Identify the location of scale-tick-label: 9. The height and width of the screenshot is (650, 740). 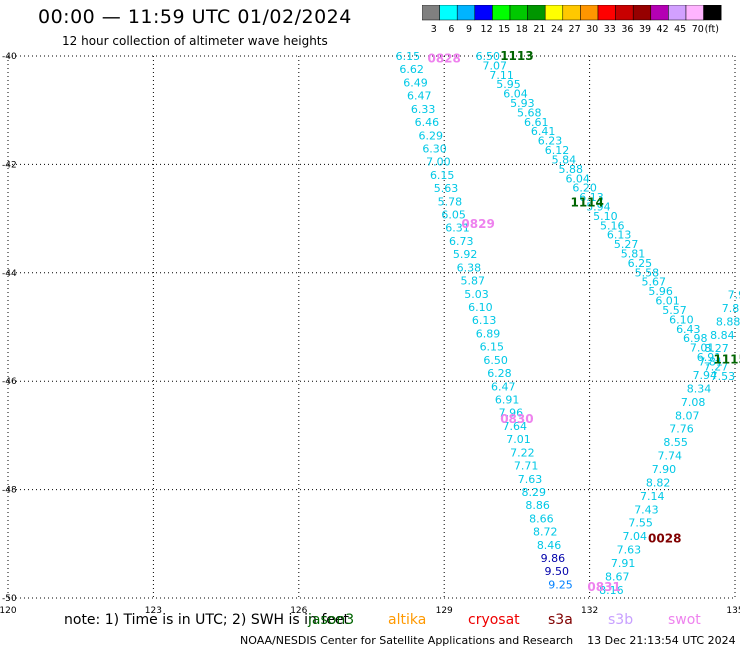
(469, 29).